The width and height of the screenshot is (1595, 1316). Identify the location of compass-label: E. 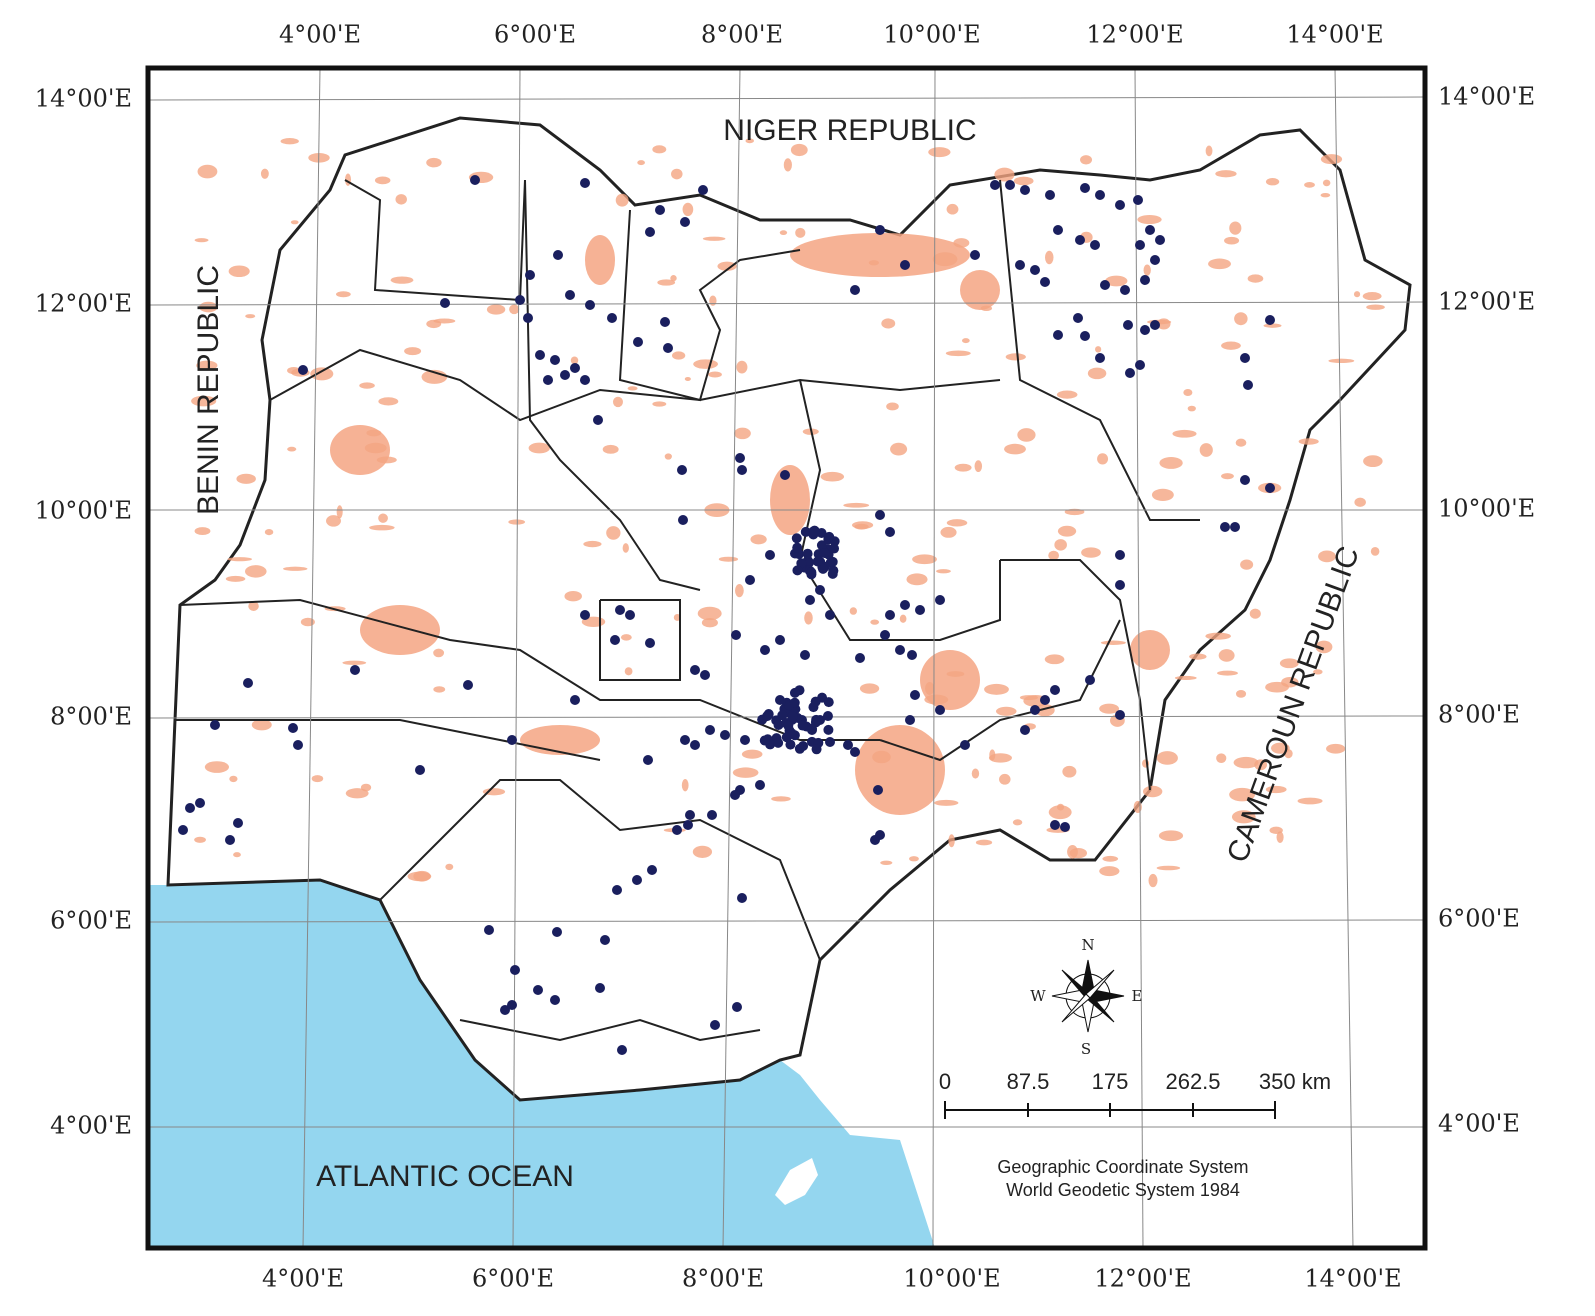
(1137, 996).